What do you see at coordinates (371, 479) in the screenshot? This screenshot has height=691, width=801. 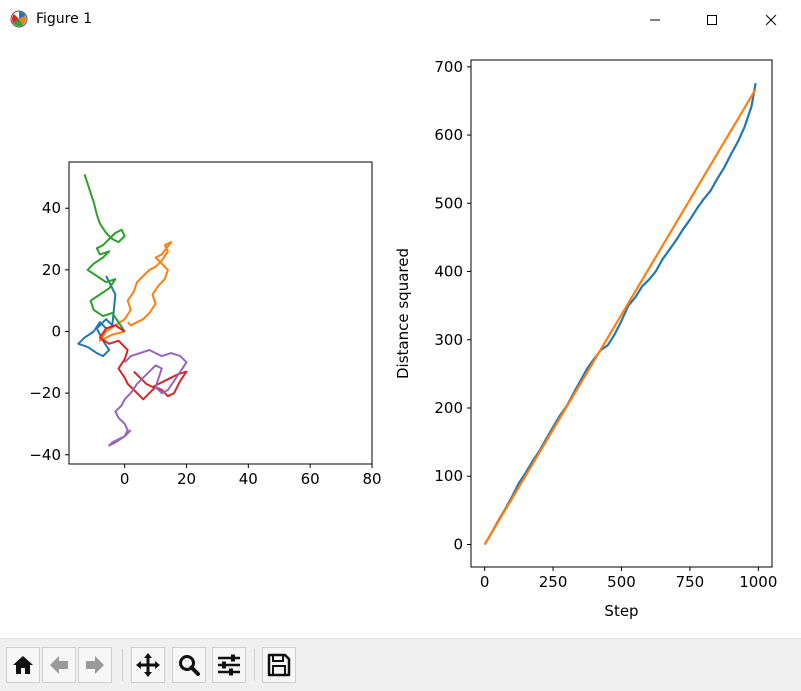 I see `walk-plot-xtick-label: 80` at bounding box center [371, 479].